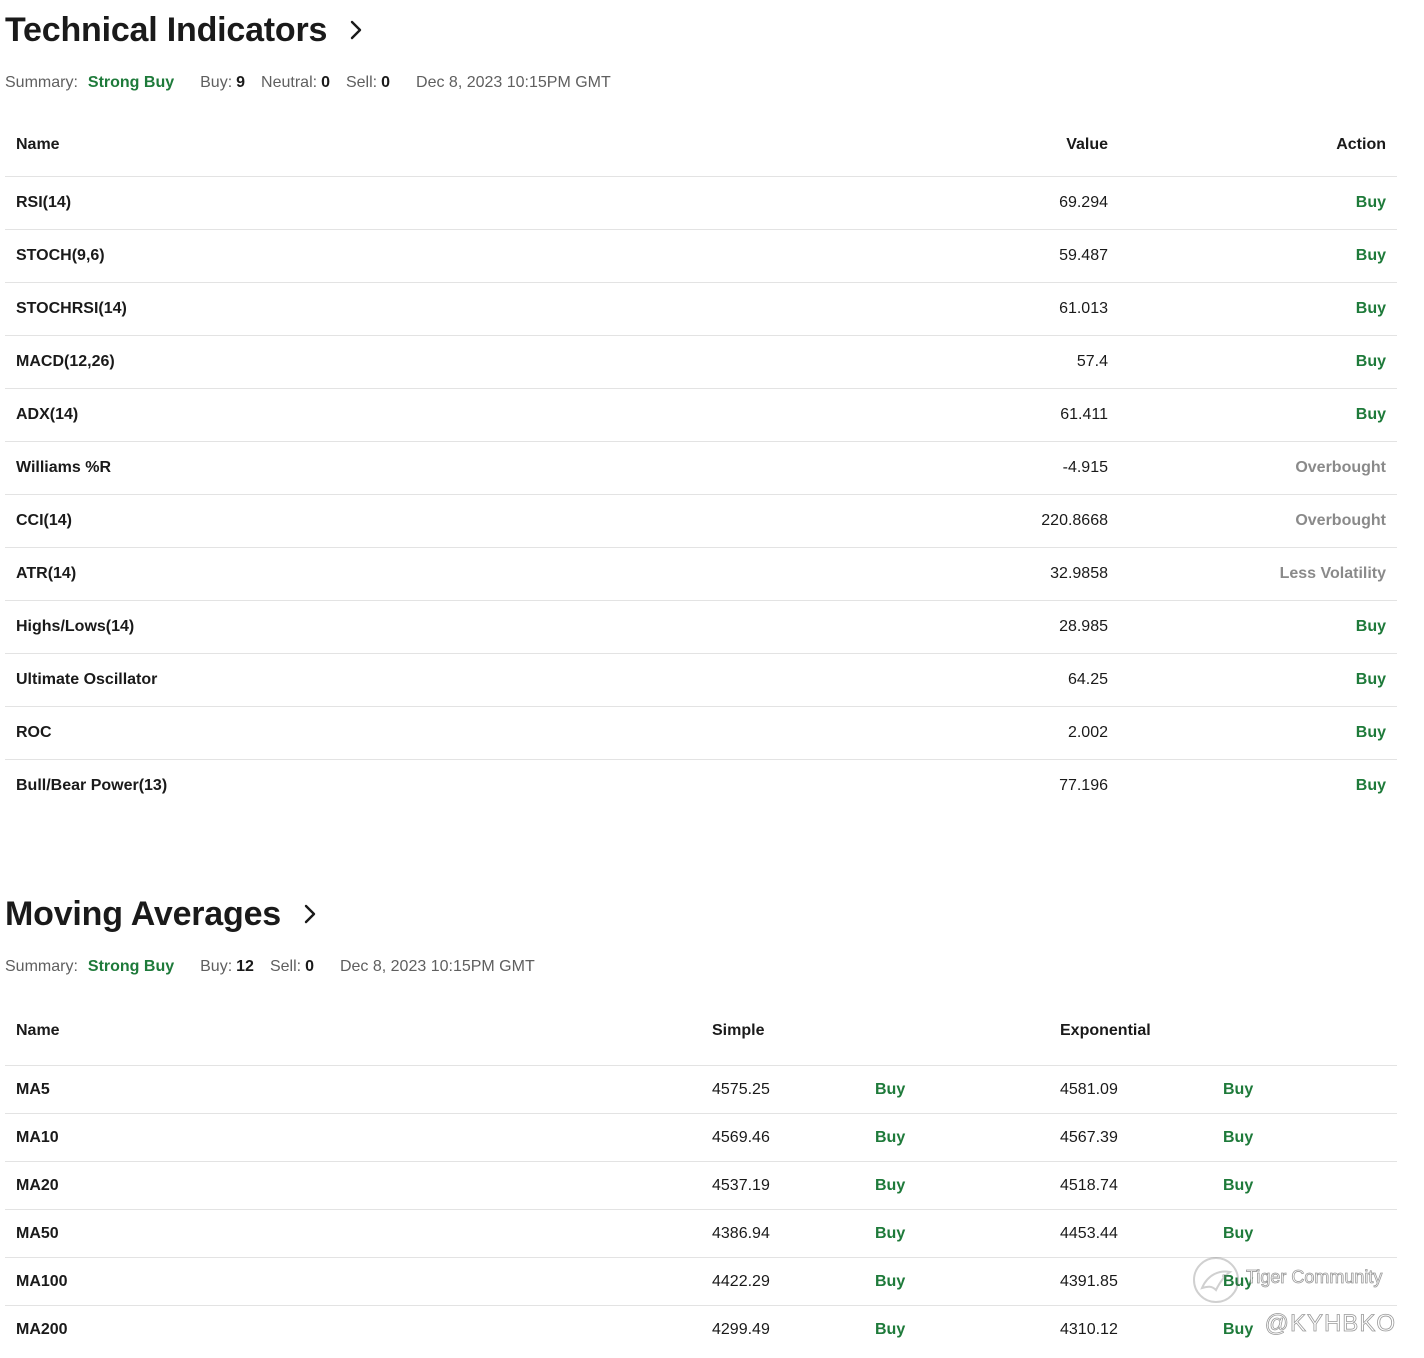 Image resolution: width=1424 pixels, height=1358 pixels. I want to click on buy-count-group: Buy: 9, so click(222, 83).